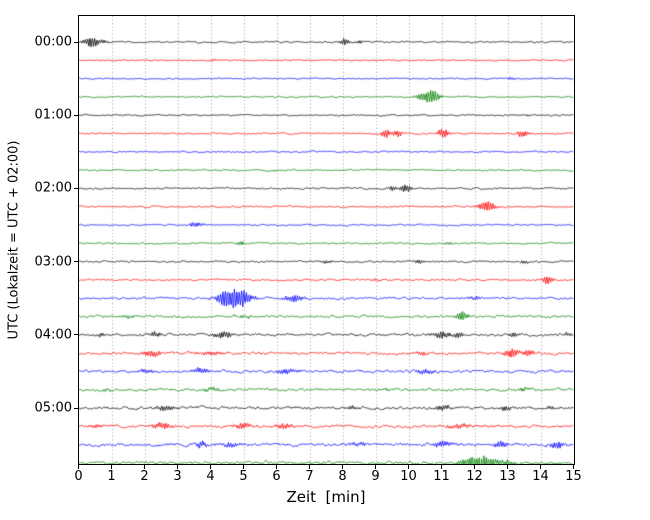  What do you see at coordinates (78, 476) in the screenshot?
I see `x-tick-label: 0` at bounding box center [78, 476].